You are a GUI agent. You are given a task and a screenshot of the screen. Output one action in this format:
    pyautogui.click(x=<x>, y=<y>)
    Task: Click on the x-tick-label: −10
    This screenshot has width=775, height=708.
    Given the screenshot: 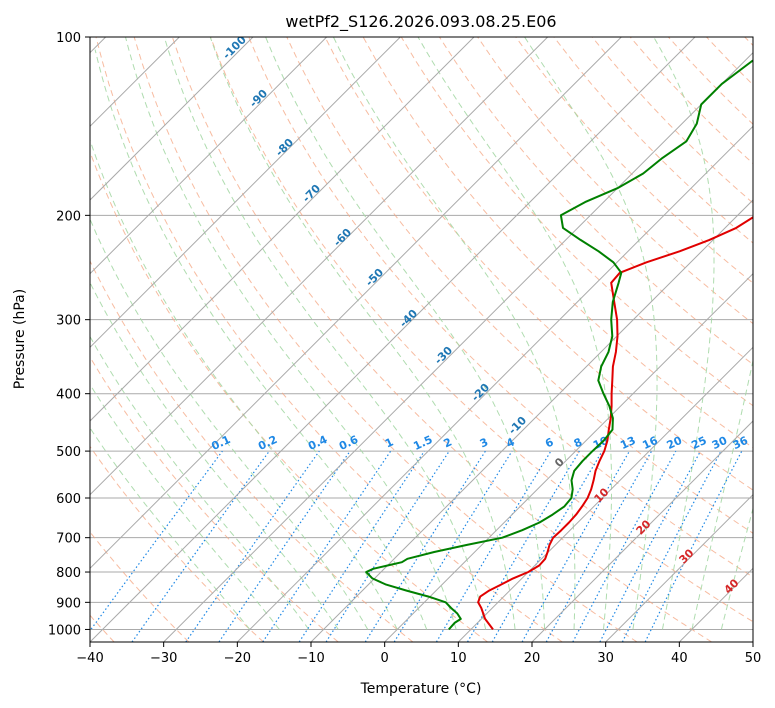 What is the action you would take?
    pyautogui.click(x=310, y=658)
    